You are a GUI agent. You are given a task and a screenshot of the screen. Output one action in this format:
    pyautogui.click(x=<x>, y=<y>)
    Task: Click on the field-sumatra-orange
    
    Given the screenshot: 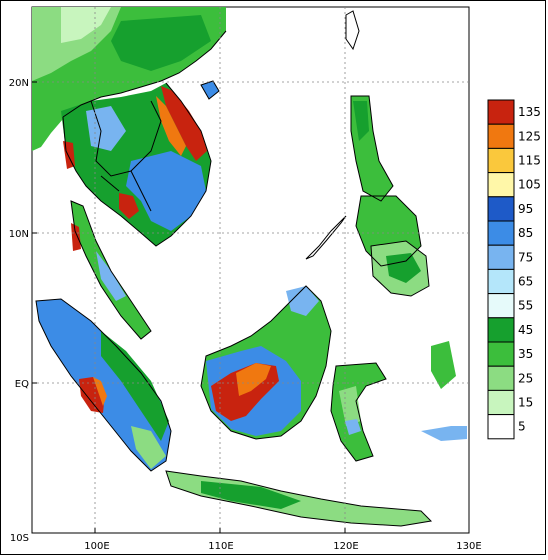 What is the action you would take?
    pyautogui.click(x=100, y=391)
    